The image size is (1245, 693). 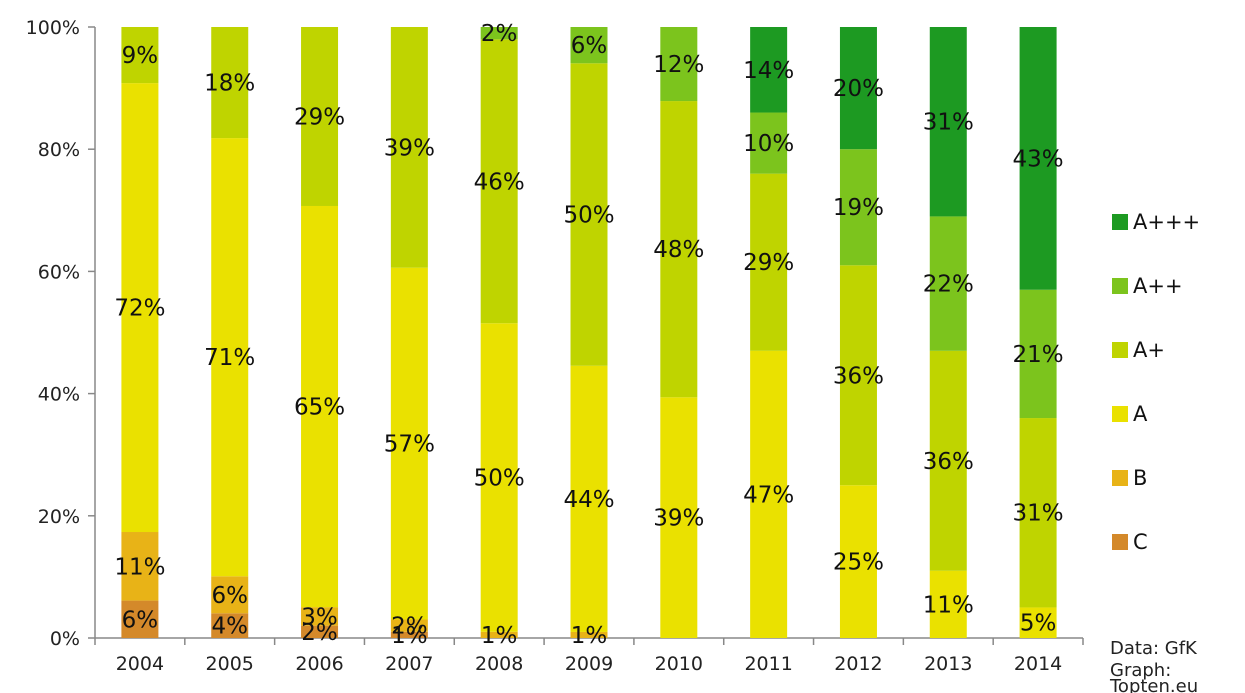 I want to click on y-tick-label: 60%, so click(x=59, y=272).